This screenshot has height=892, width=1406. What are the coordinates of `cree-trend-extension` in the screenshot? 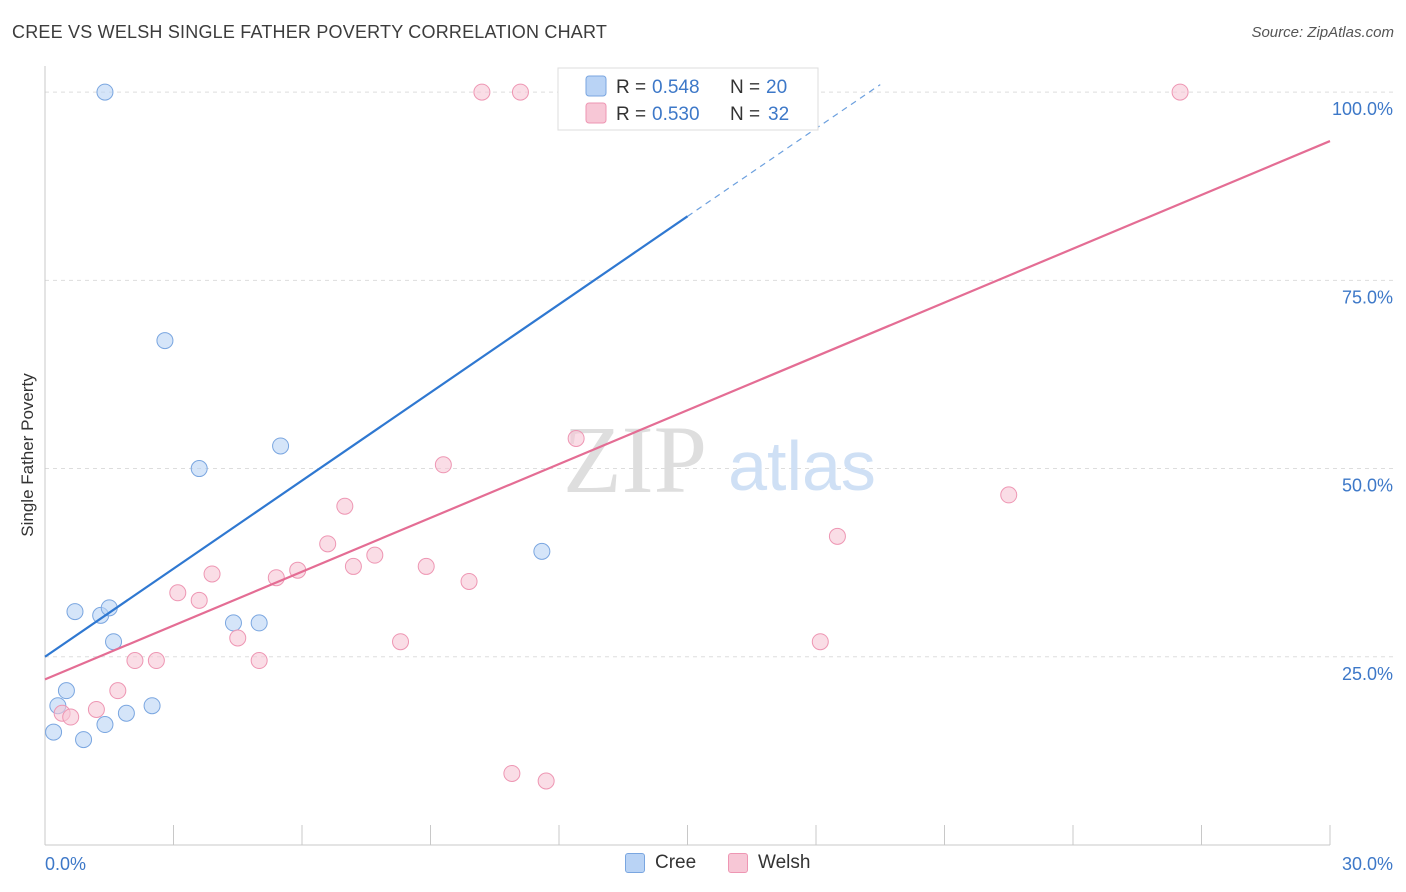 It's located at (784, 150).